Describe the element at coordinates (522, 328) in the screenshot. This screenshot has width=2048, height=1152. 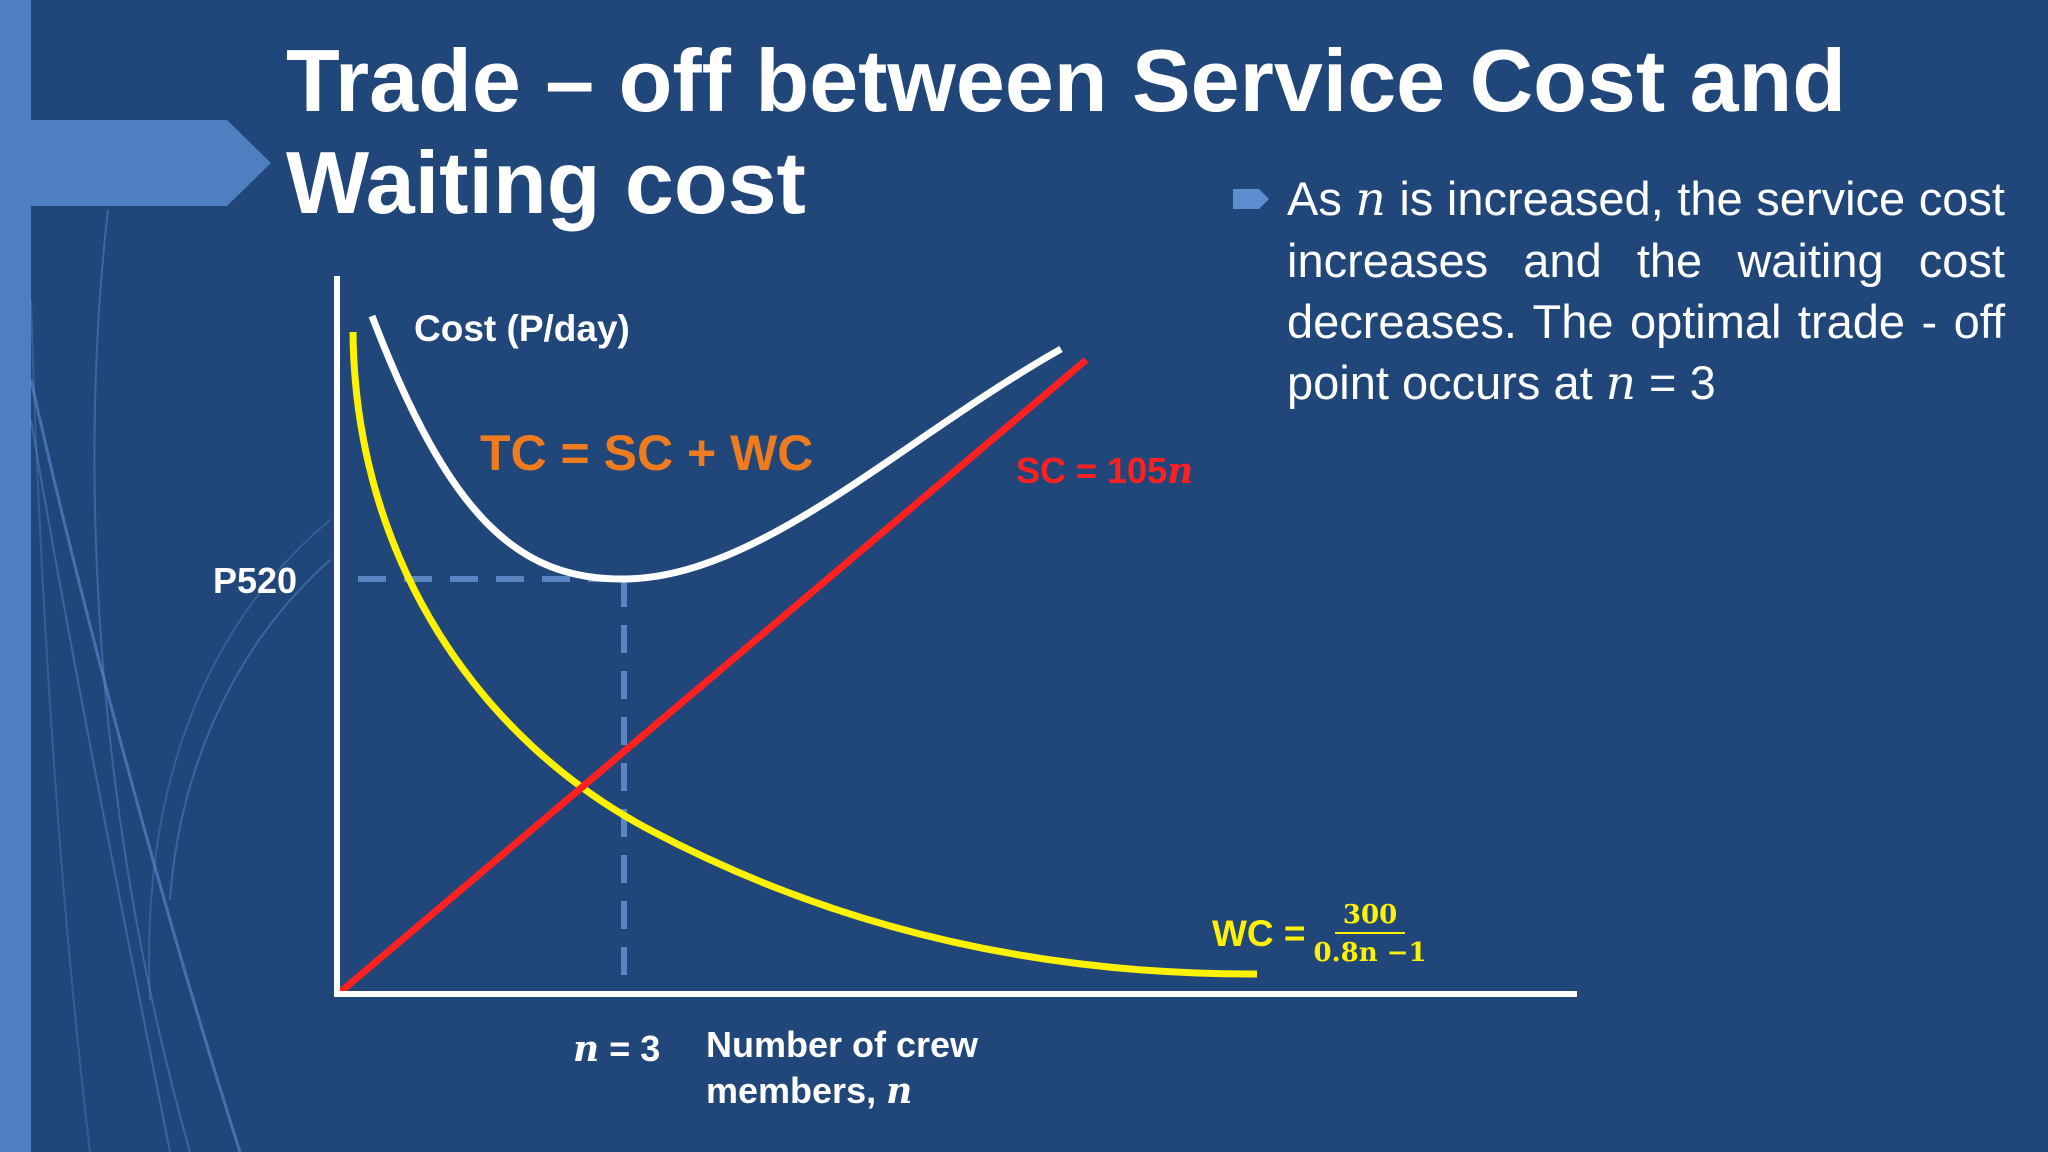
I see `y-axis-label: Cost (P/day)` at that location.